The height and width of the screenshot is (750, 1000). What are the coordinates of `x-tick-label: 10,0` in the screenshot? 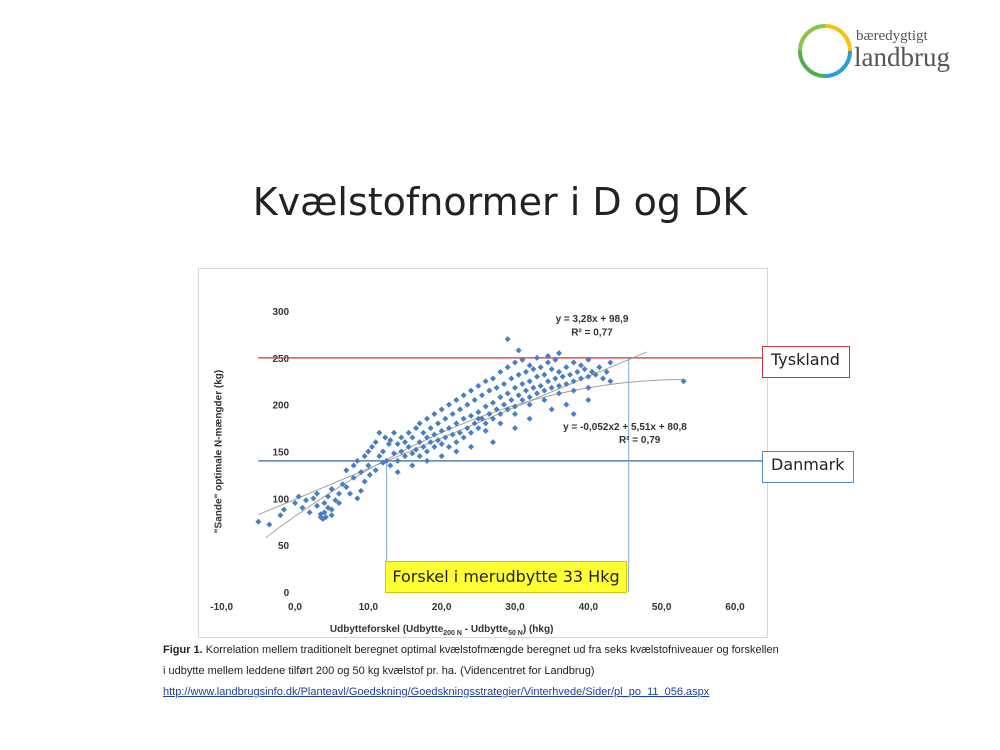 It's located at (369, 607).